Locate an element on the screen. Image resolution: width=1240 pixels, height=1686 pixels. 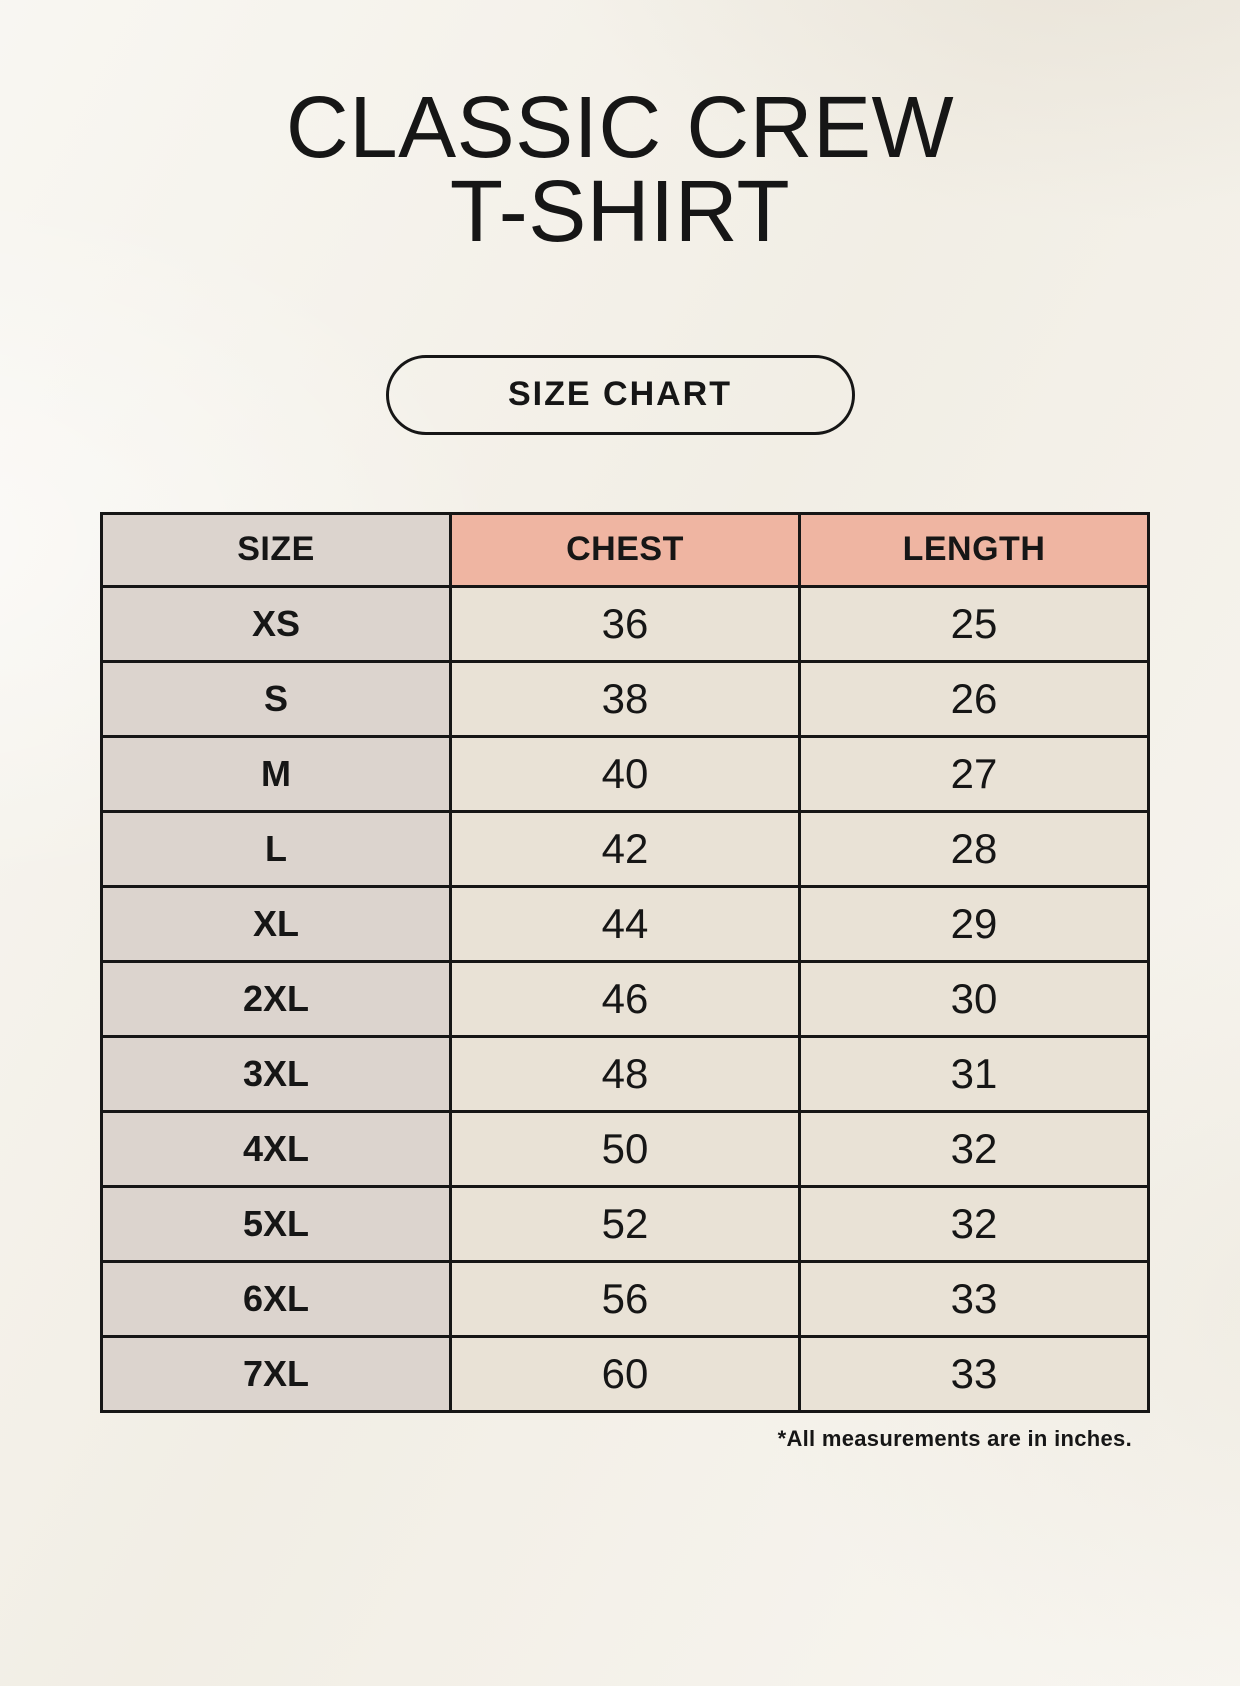
length-cell: 28 is located at coordinates (974, 848).